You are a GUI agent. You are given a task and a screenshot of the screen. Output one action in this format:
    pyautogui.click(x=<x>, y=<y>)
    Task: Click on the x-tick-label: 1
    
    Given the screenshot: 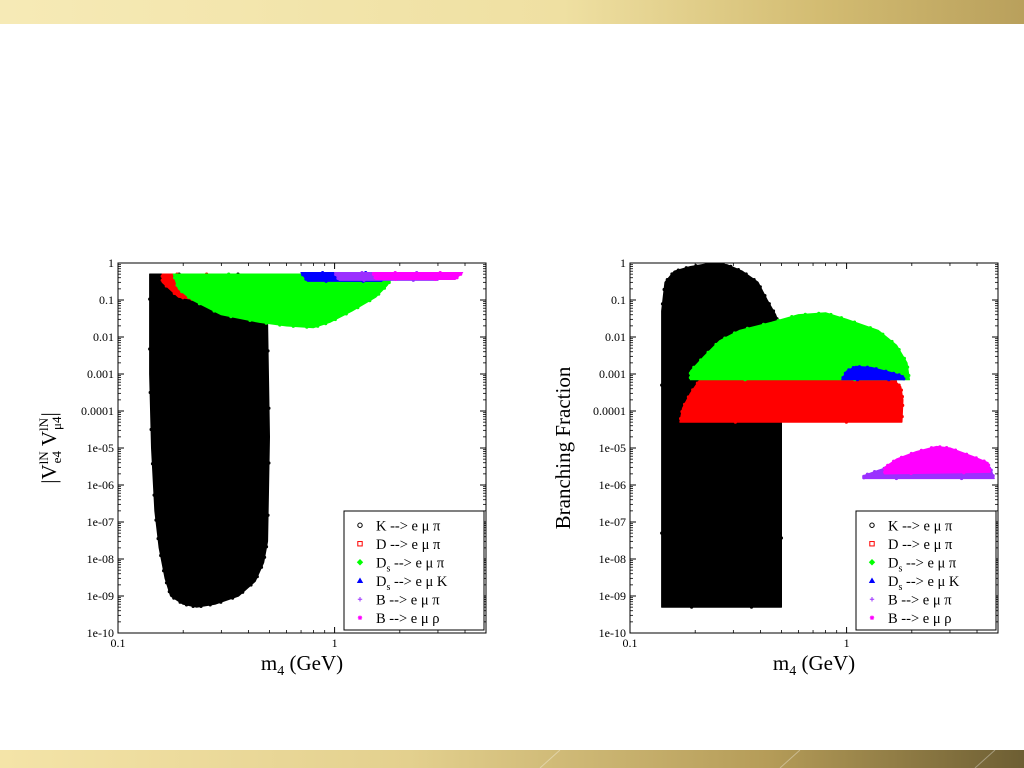 What is the action you would take?
    pyautogui.click(x=335, y=643)
    